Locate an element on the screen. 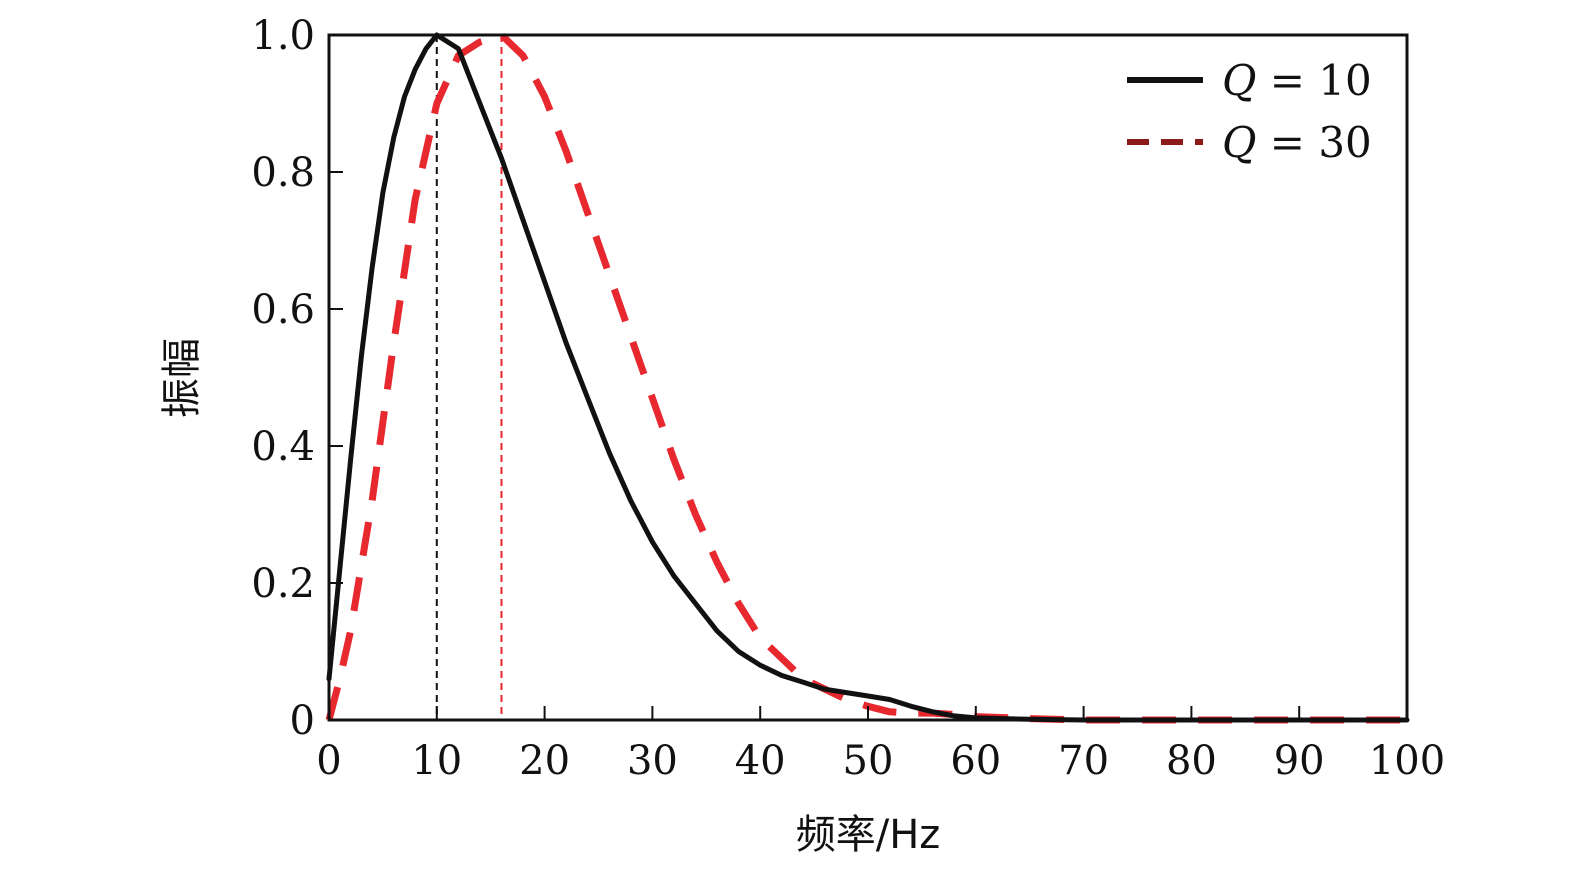 The width and height of the screenshot is (1575, 876). x-tick-label-60: 60 is located at coordinates (975, 761).